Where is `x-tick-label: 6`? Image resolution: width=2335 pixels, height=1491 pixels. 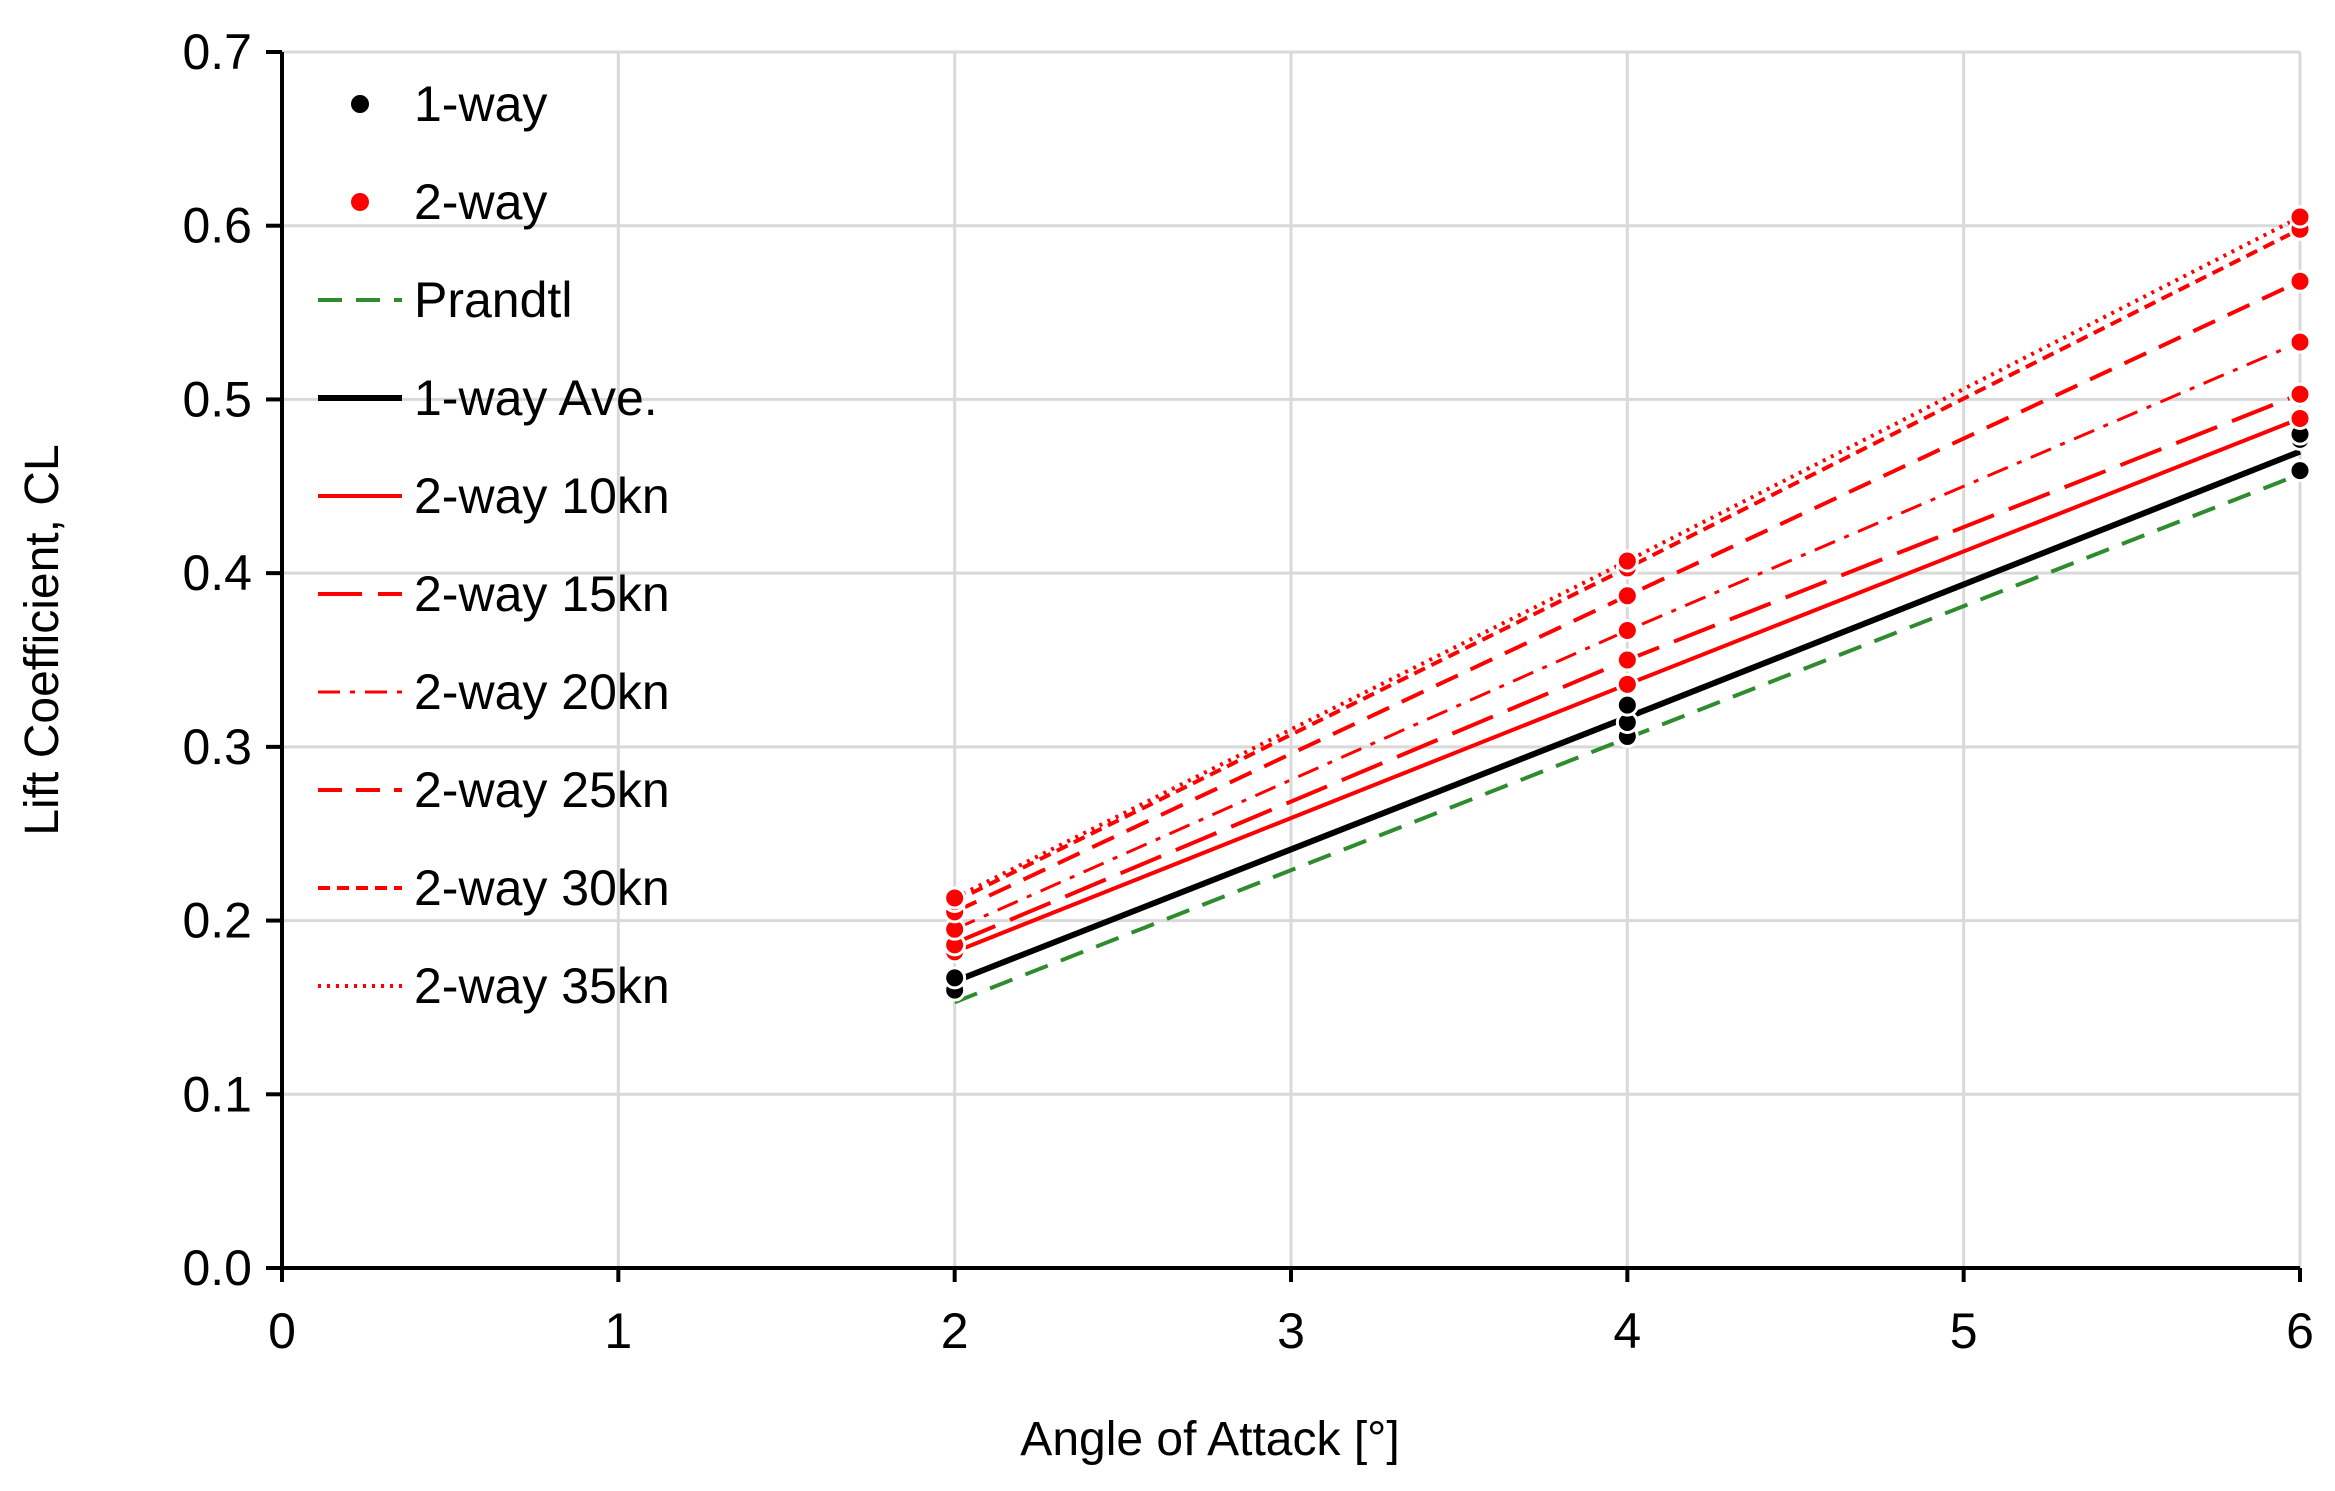 x-tick-label: 6 is located at coordinates (2300, 1331).